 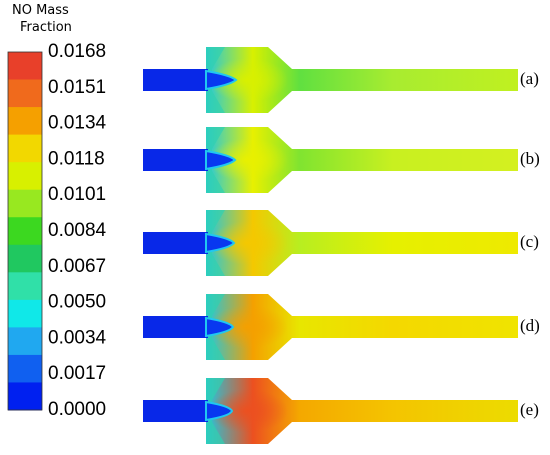 What do you see at coordinates (76, 158) in the screenshot?
I see `colorbar-tick-label: 0.0118` at bounding box center [76, 158].